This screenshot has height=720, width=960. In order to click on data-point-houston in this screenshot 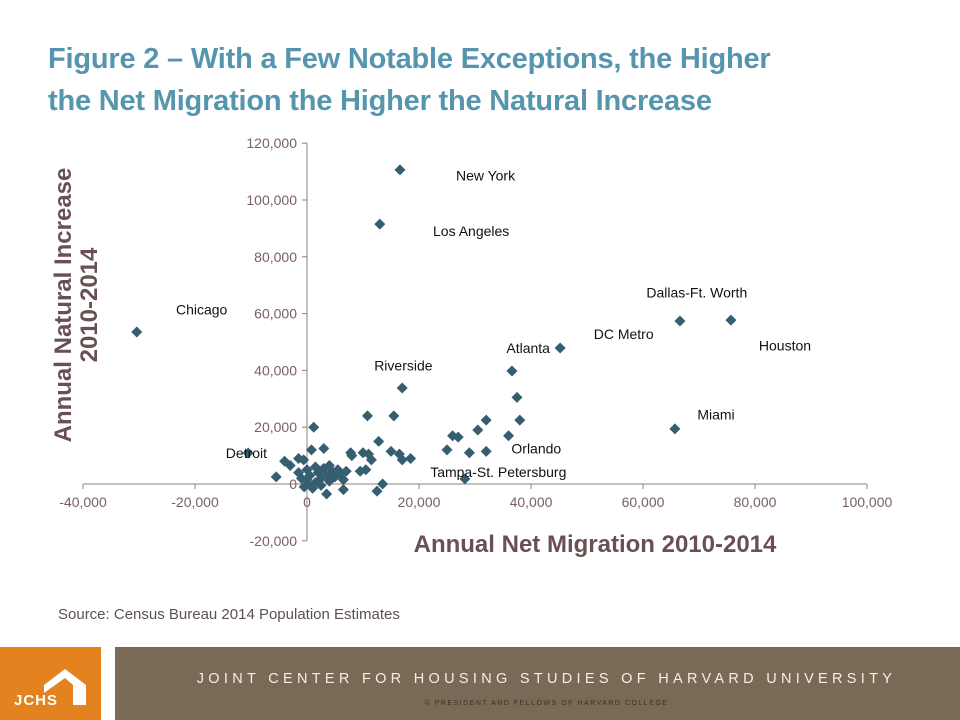, I will do `click(731, 320)`.